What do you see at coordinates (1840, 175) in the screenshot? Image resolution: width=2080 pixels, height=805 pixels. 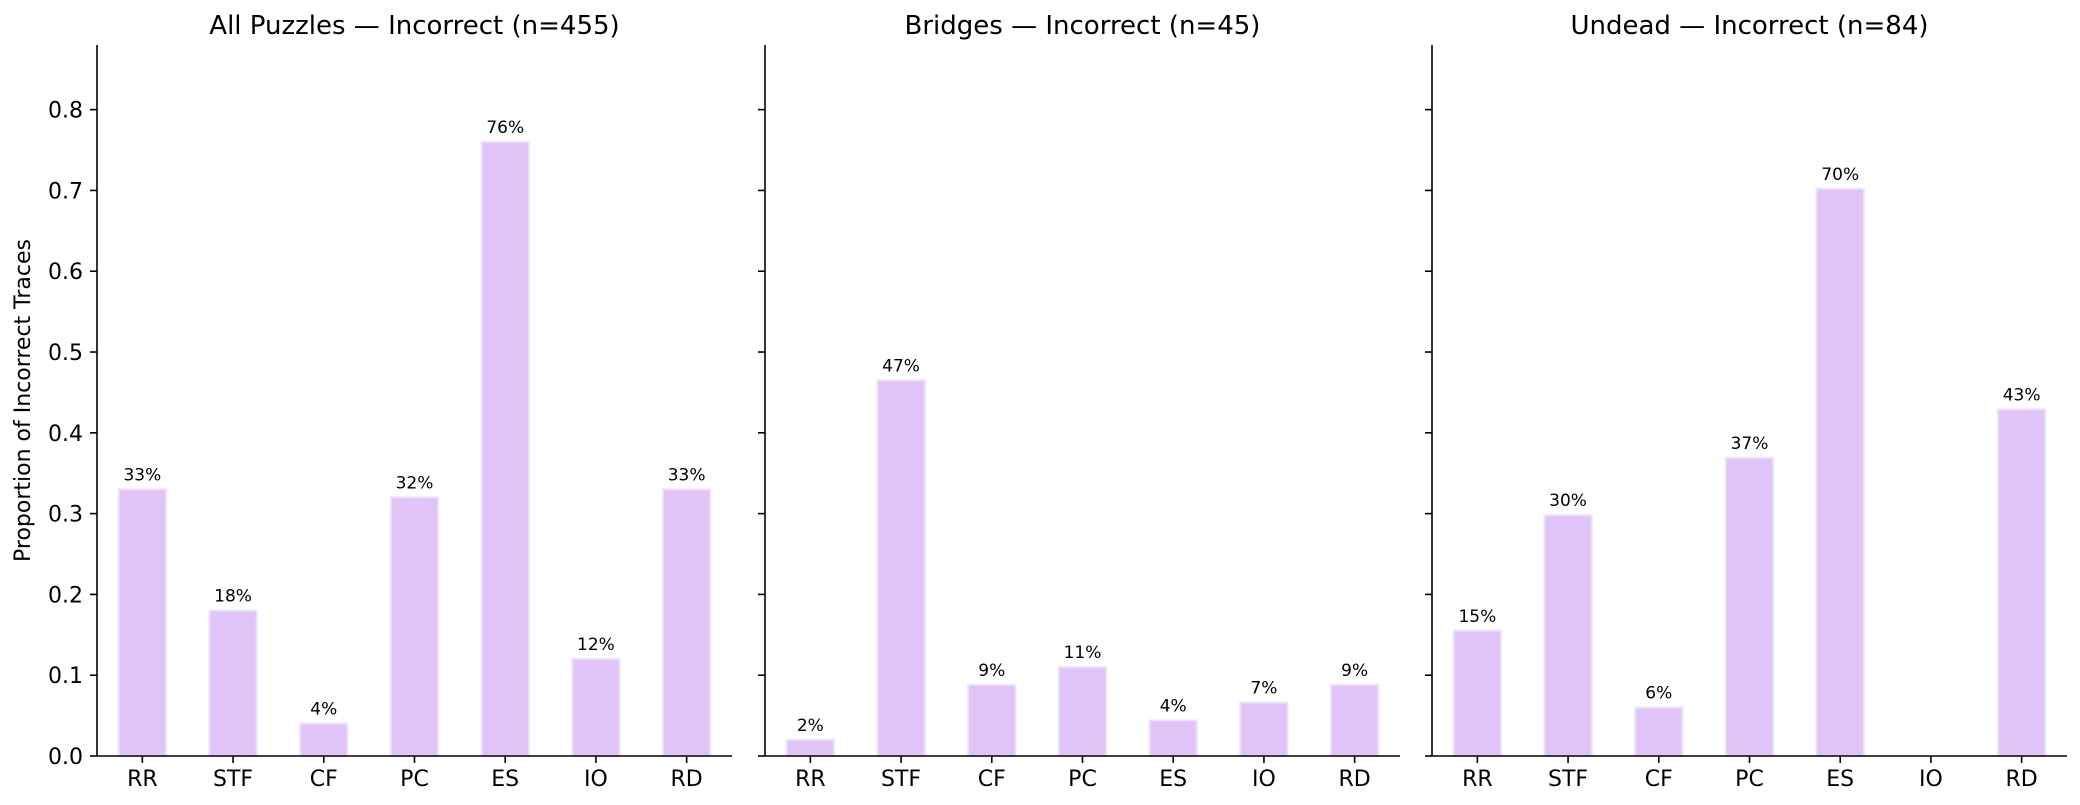 I see `data-label: 70%` at bounding box center [1840, 175].